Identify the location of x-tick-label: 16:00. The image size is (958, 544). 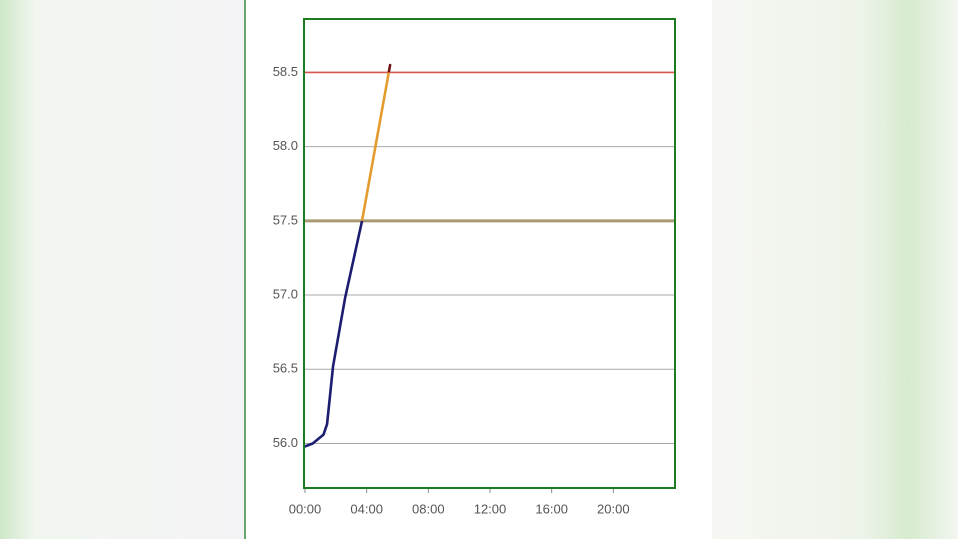
(551, 508).